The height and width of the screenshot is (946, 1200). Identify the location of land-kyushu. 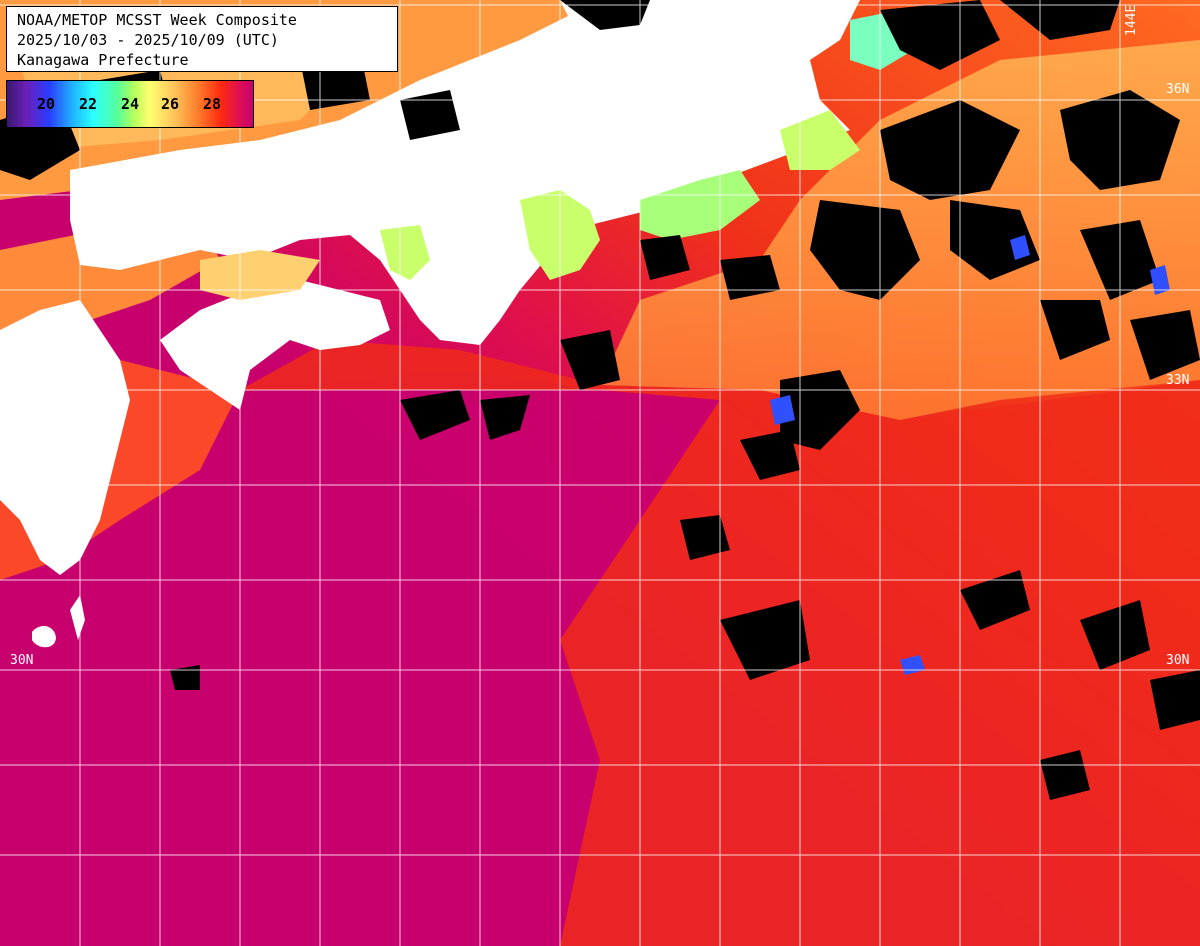
(65, 437).